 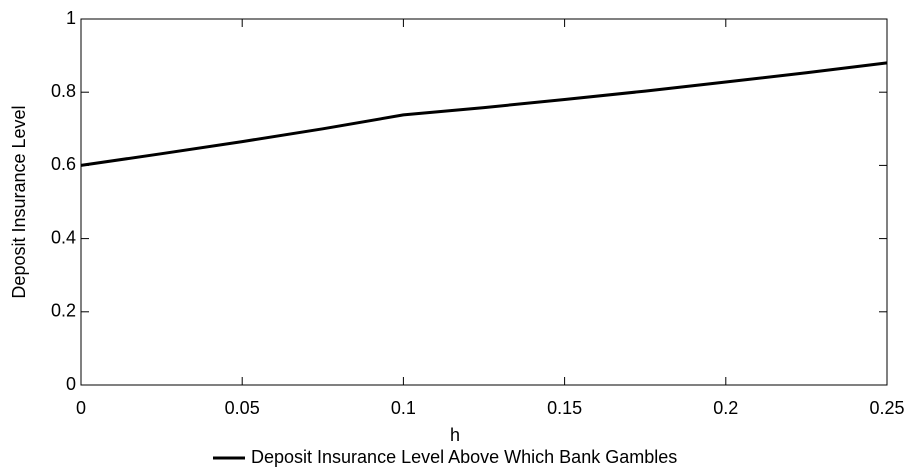 I want to click on y-tick-label: 0.6, so click(x=63, y=164).